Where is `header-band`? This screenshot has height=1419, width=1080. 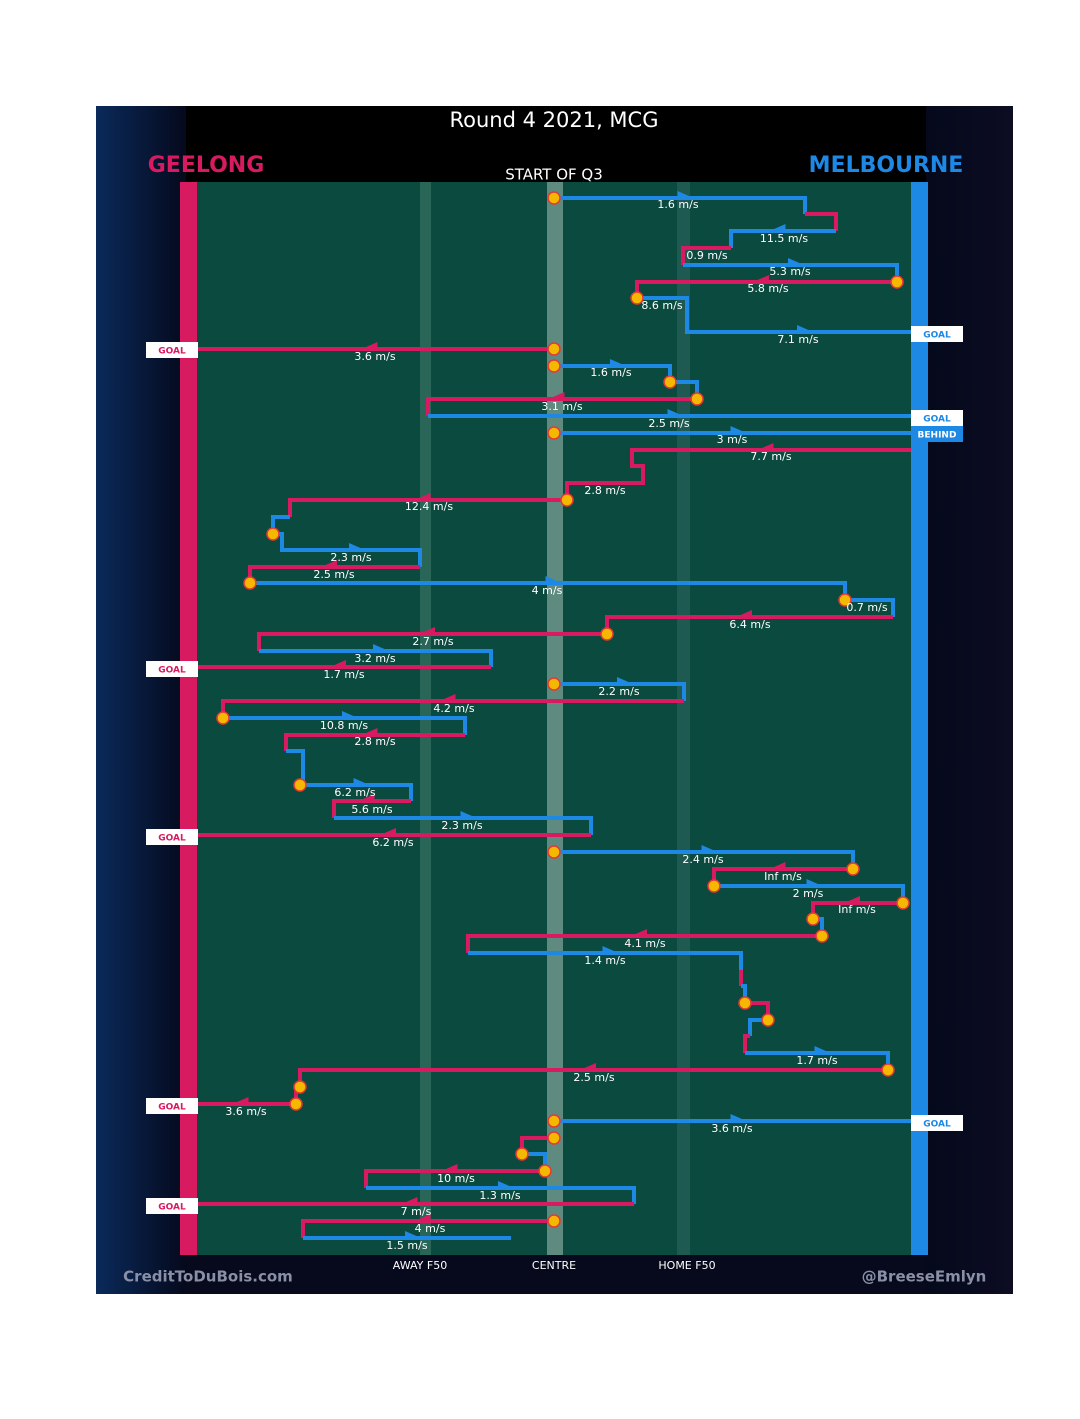 header-band is located at coordinates (556, 144).